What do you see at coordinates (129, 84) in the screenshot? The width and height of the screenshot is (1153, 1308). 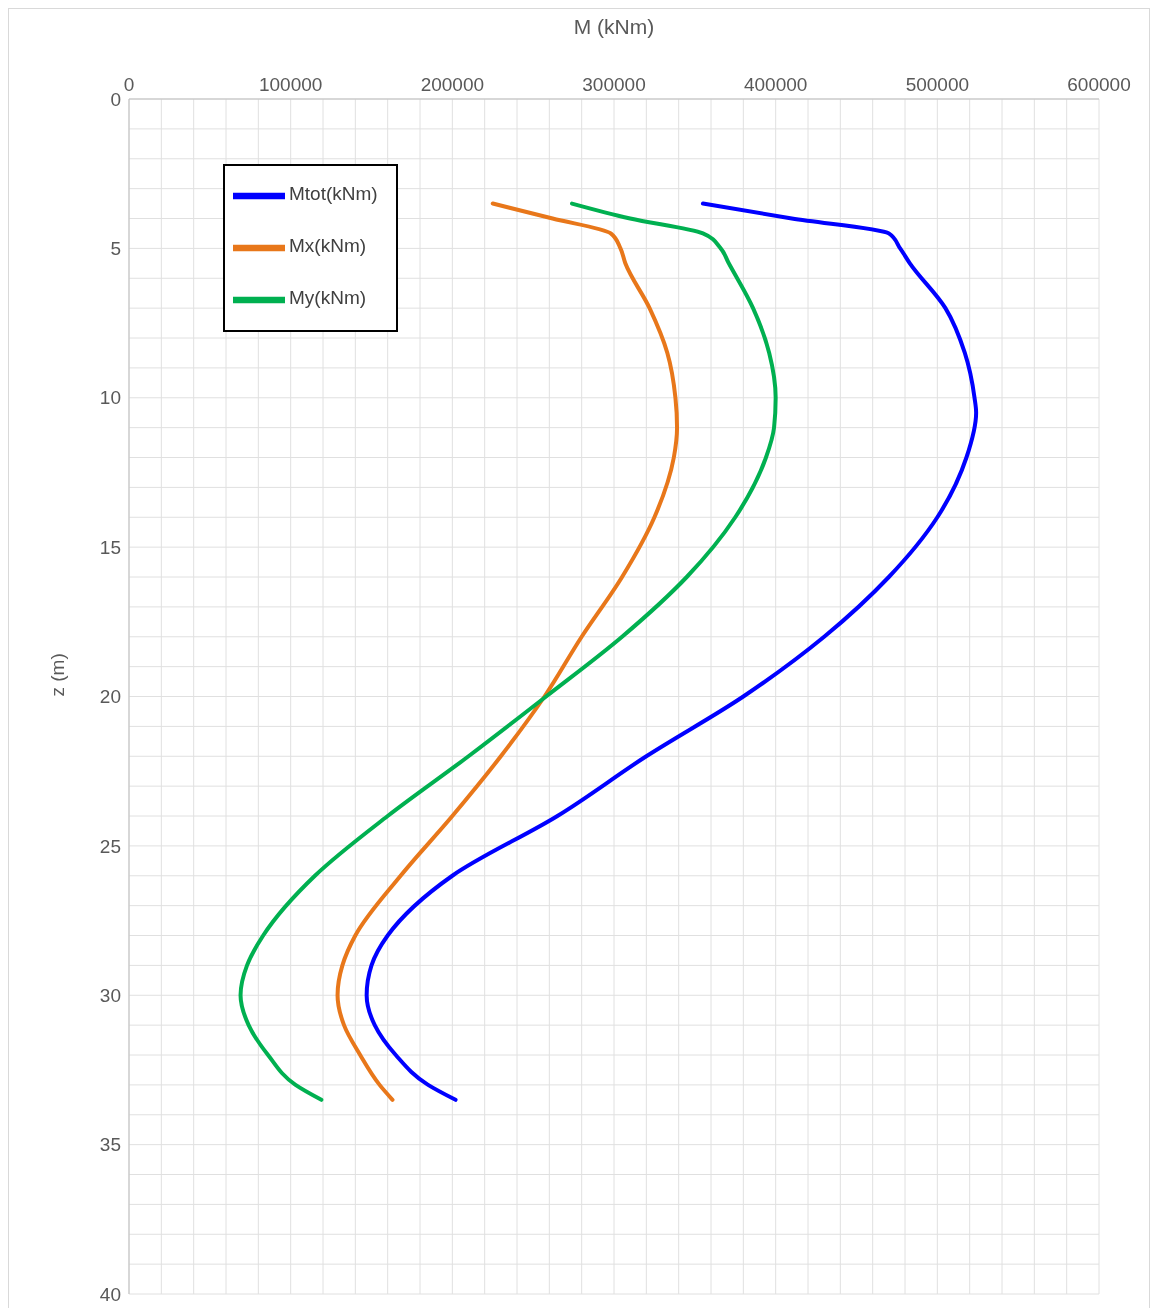 I see `x-tick-label: 0` at bounding box center [129, 84].